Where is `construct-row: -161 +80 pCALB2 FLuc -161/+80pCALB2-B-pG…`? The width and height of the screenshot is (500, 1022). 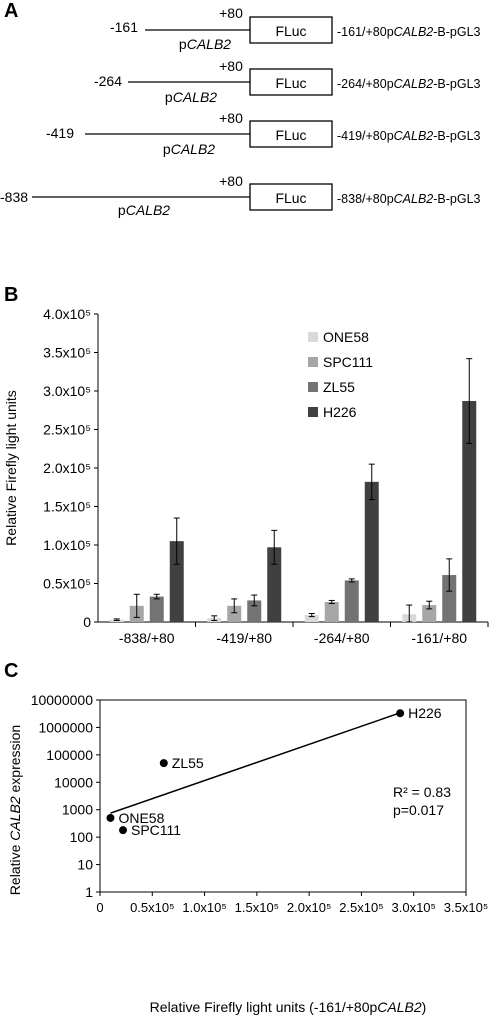
construct-row: -161 +80 pCALB2 FLuc -161/+80pCALB2-B-pG… is located at coordinates (295, 28).